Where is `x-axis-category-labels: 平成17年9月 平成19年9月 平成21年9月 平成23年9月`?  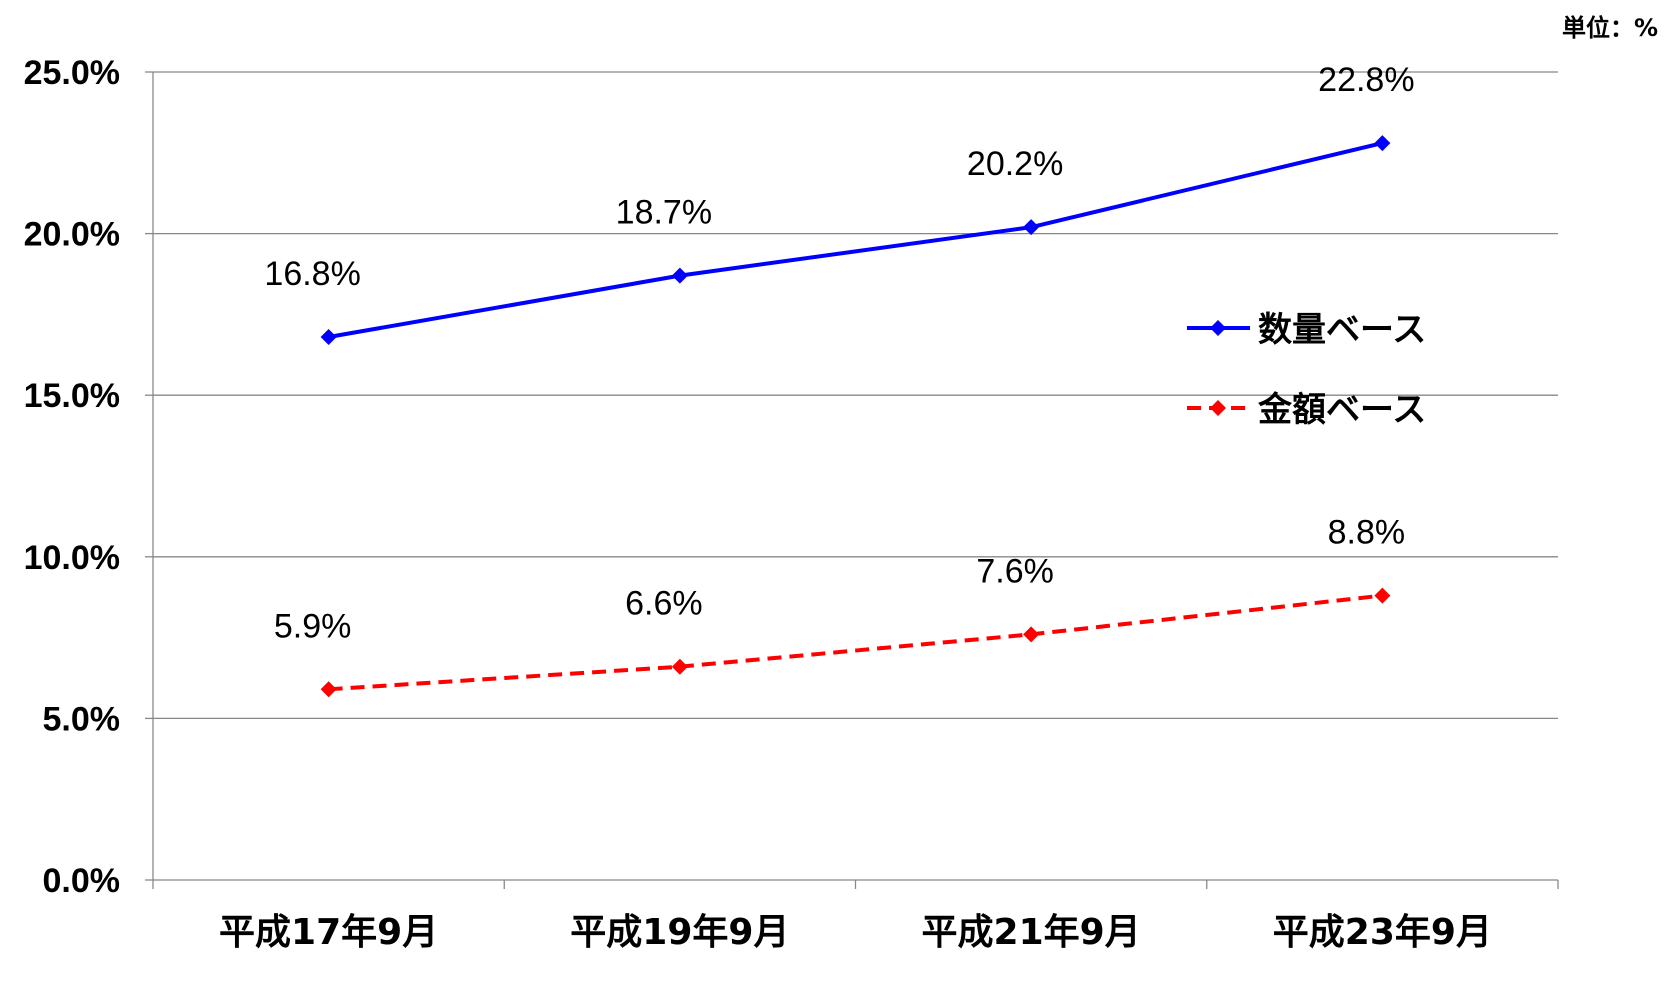 x-axis-category-labels: 平成17年9月 平成19年9月 平成21年9月 平成23年9月 is located at coordinates (855, 932).